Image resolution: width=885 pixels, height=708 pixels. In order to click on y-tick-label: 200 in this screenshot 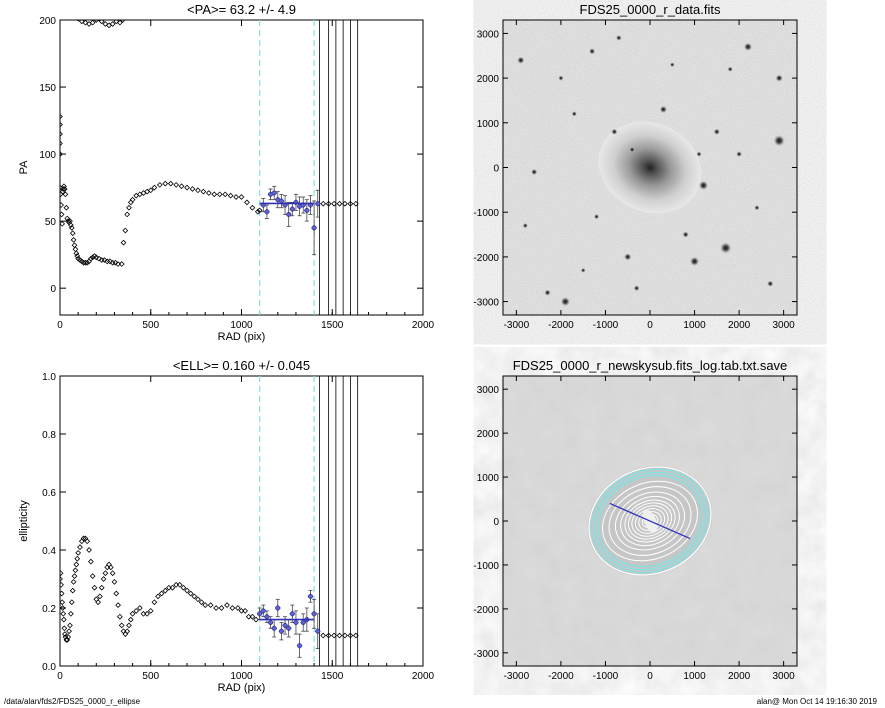, I will do `click(47, 21)`.